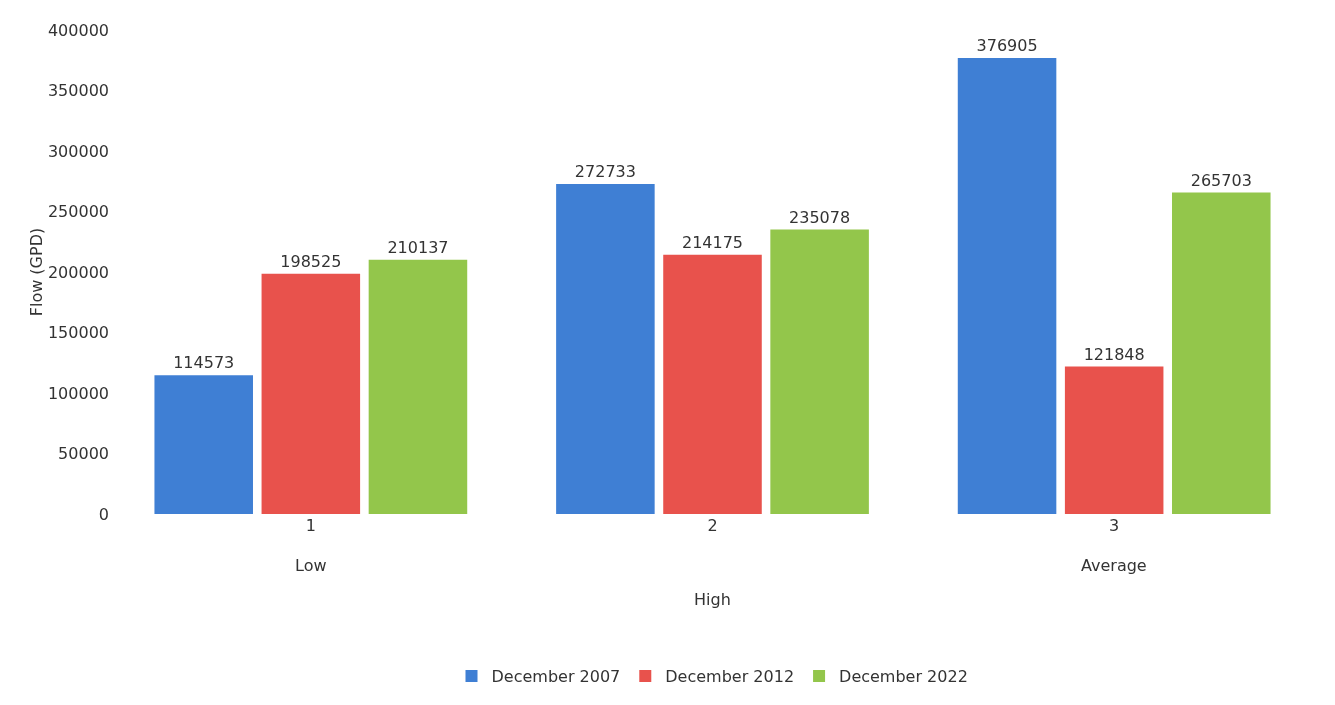 The width and height of the screenshot is (1335, 705). Describe the element at coordinates (78, 333) in the screenshot. I see `y-tick-label: 150000` at that location.